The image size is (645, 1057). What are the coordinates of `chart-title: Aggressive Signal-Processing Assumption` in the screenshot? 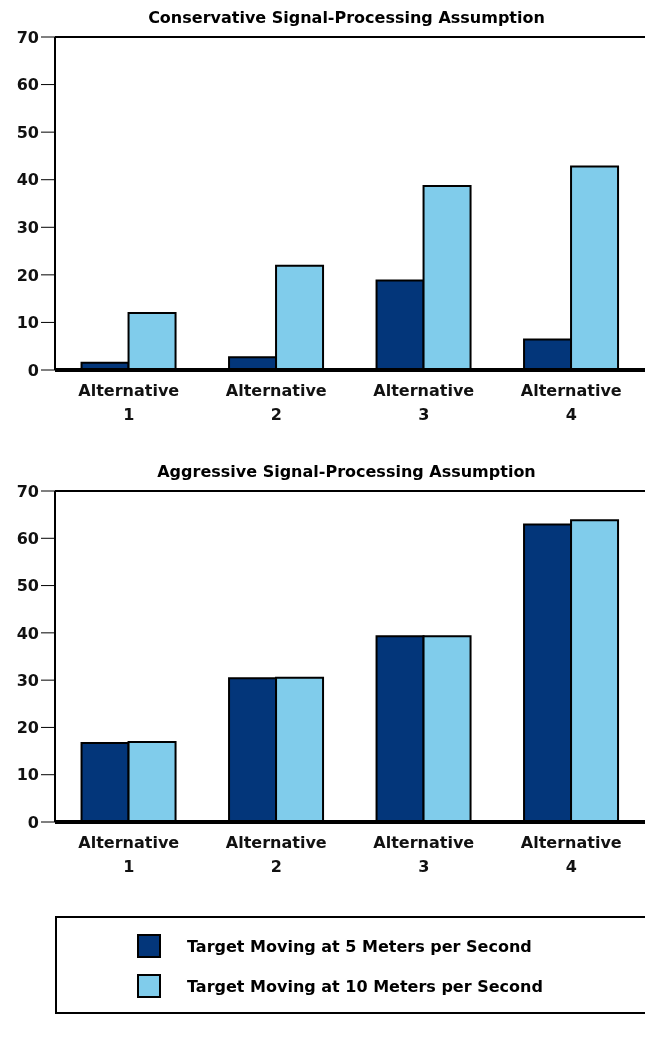 It's located at (346, 471).